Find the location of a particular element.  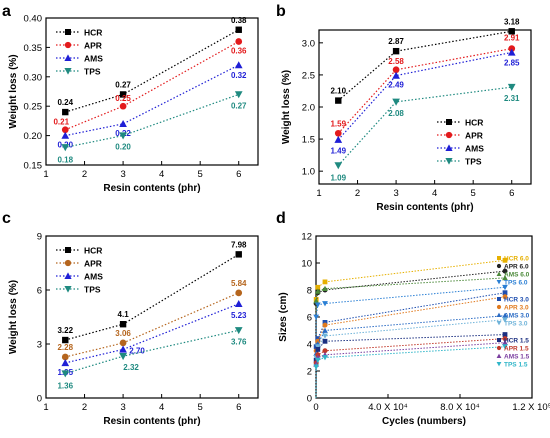

y-tick-label: 12 is located at coordinates (306, 237).